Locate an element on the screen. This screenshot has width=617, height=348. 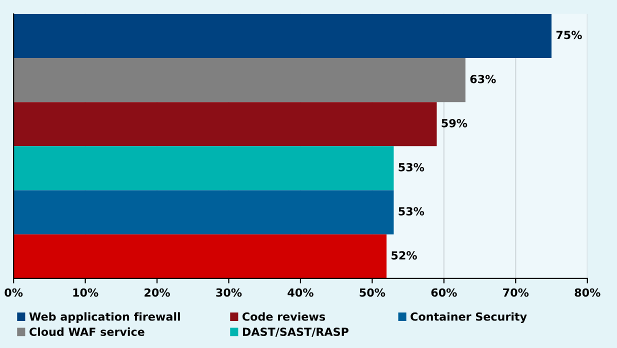
legend-label: Cloud WAF service is located at coordinates (87, 331).